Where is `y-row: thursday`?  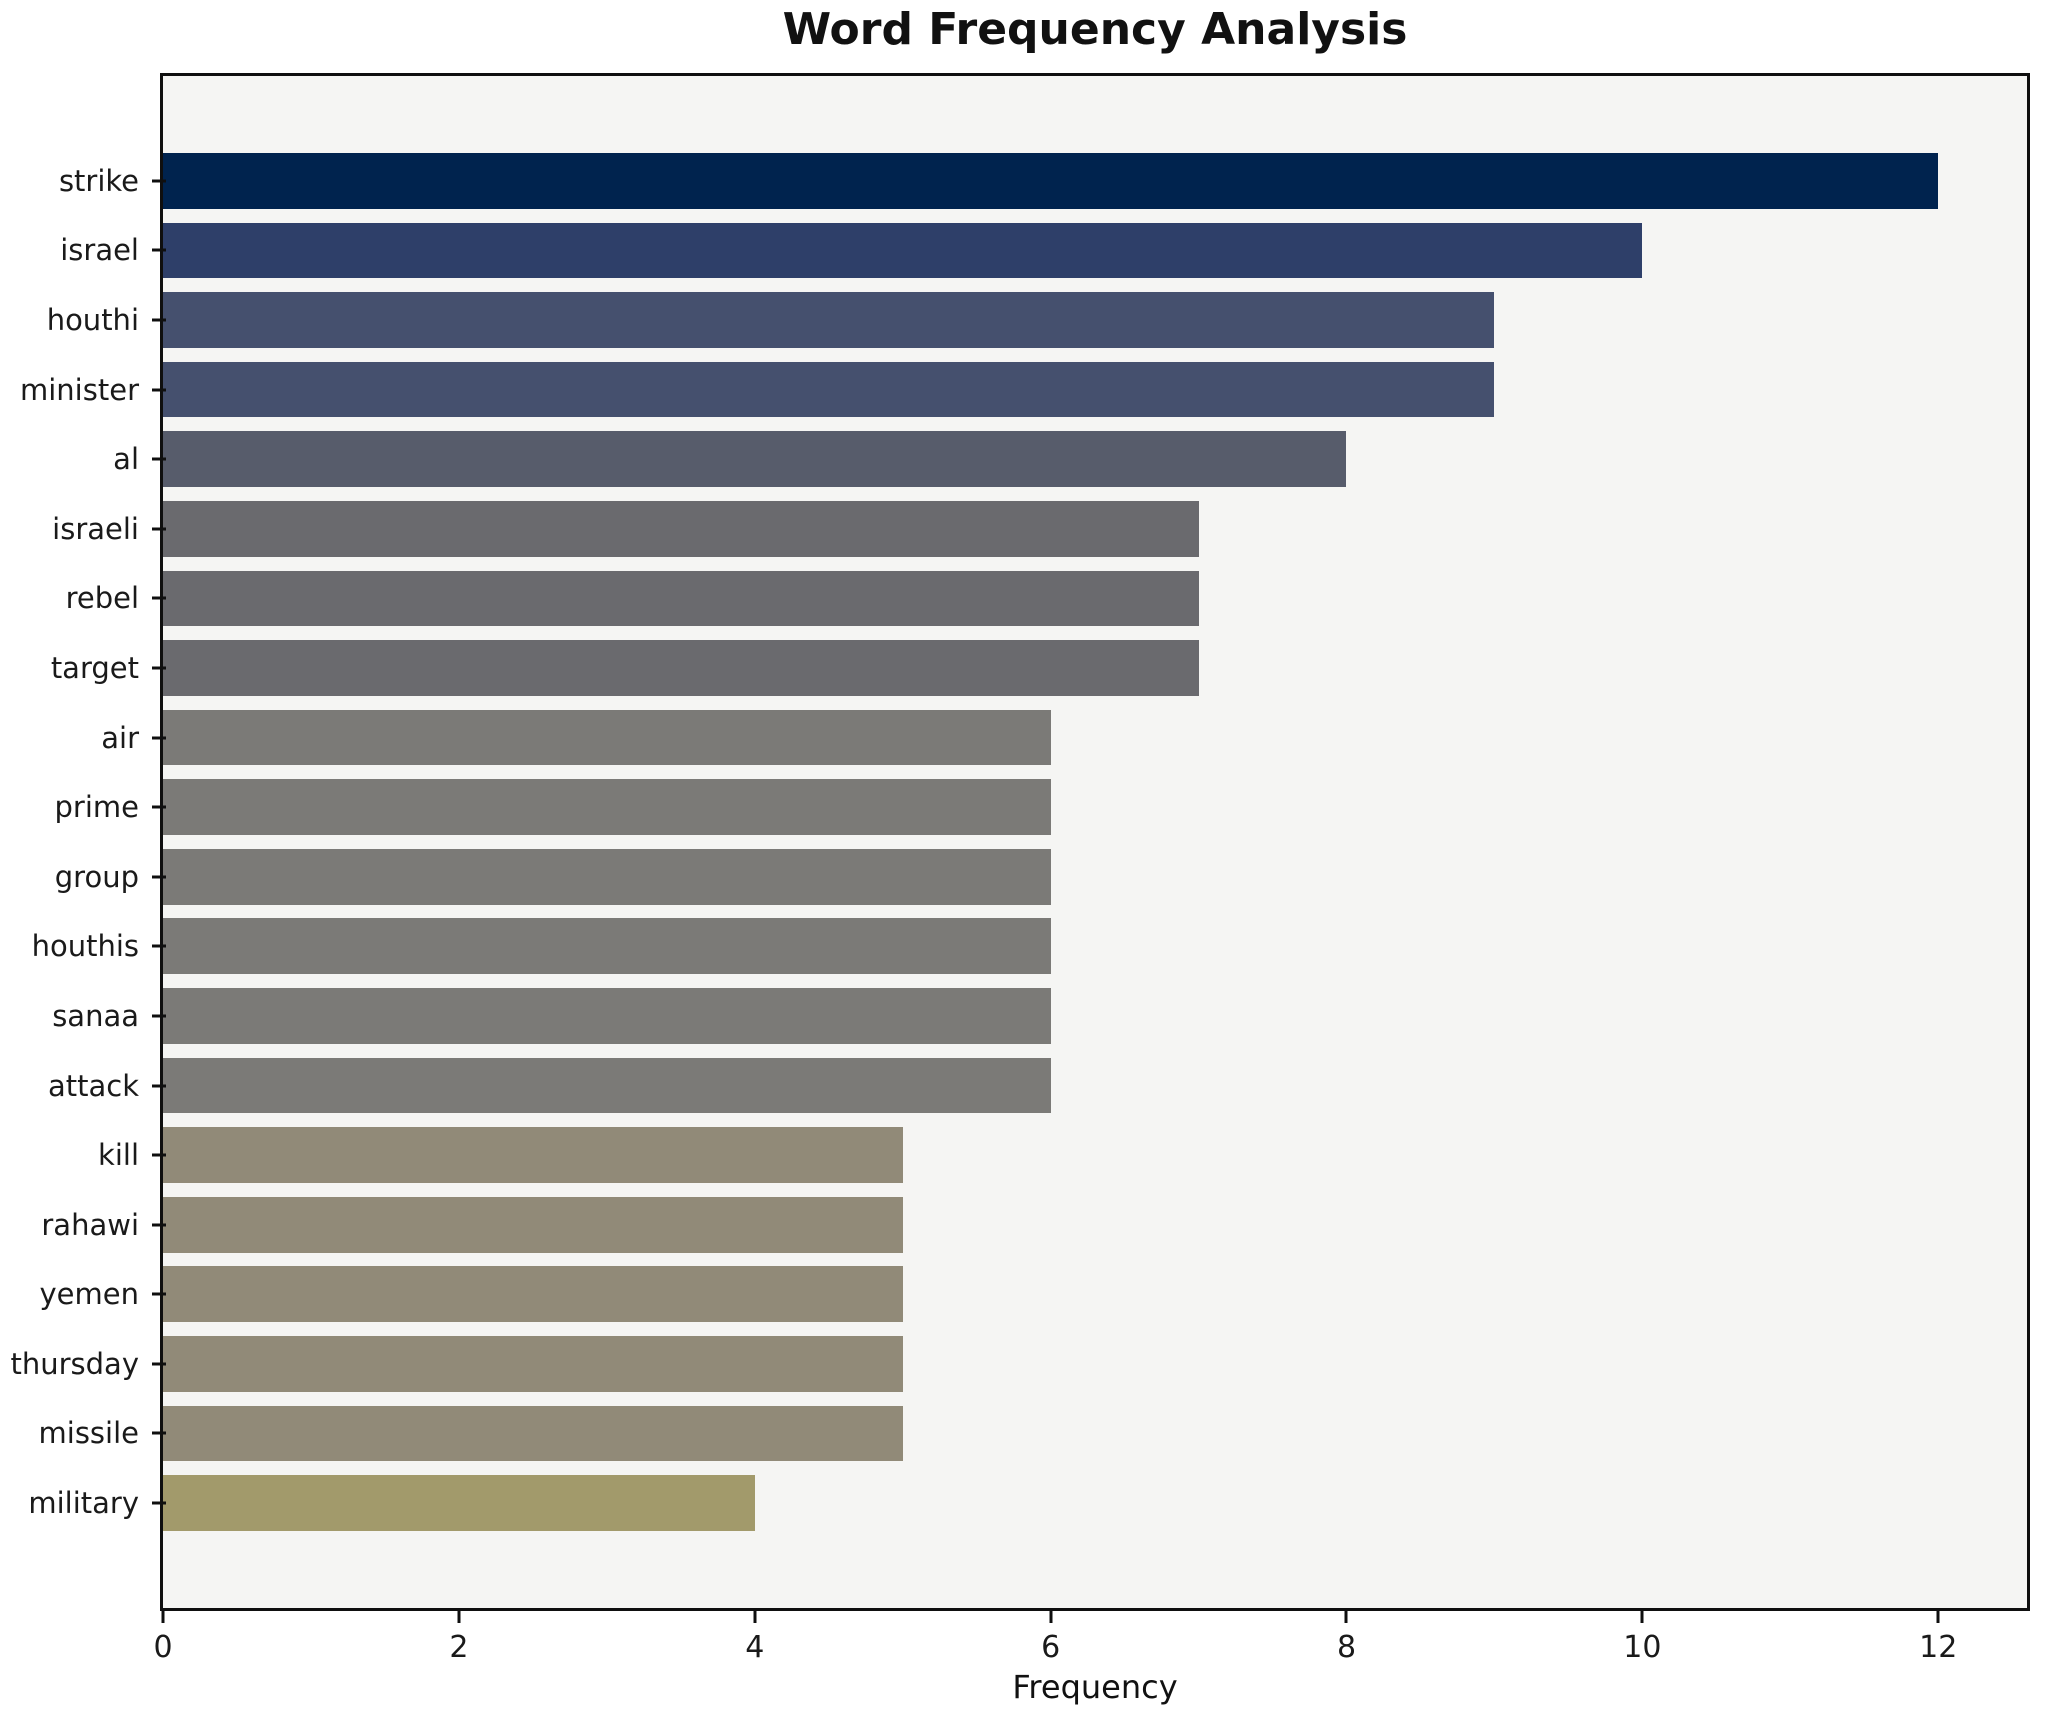 y-row: thursday is located at coordinates (83, 1364).